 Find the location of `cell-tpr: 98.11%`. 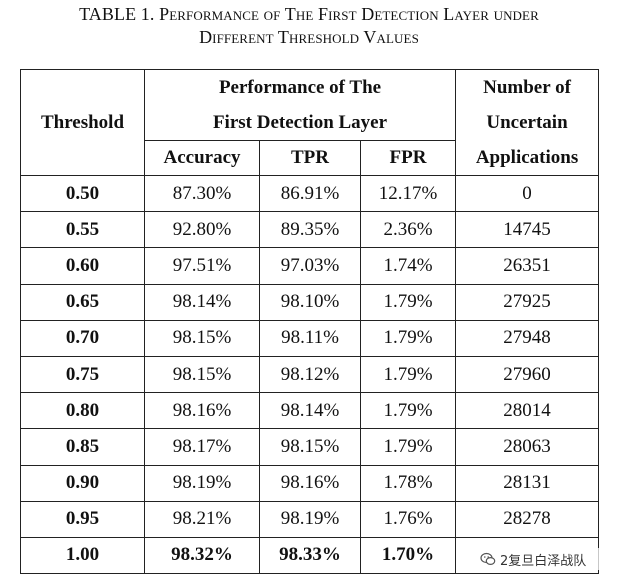

cell-tpr: 98.11% is located at coordinates (310, 338).